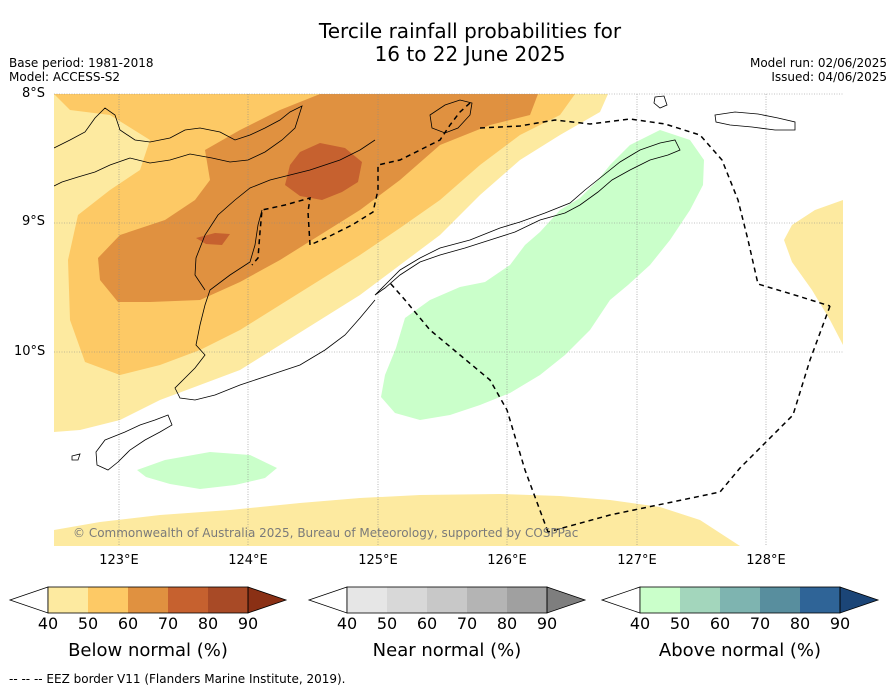  Describe the element at coordinates (65, 77) in the screenshot. I see `model-name: Model: ACCESS-S2` at that location.